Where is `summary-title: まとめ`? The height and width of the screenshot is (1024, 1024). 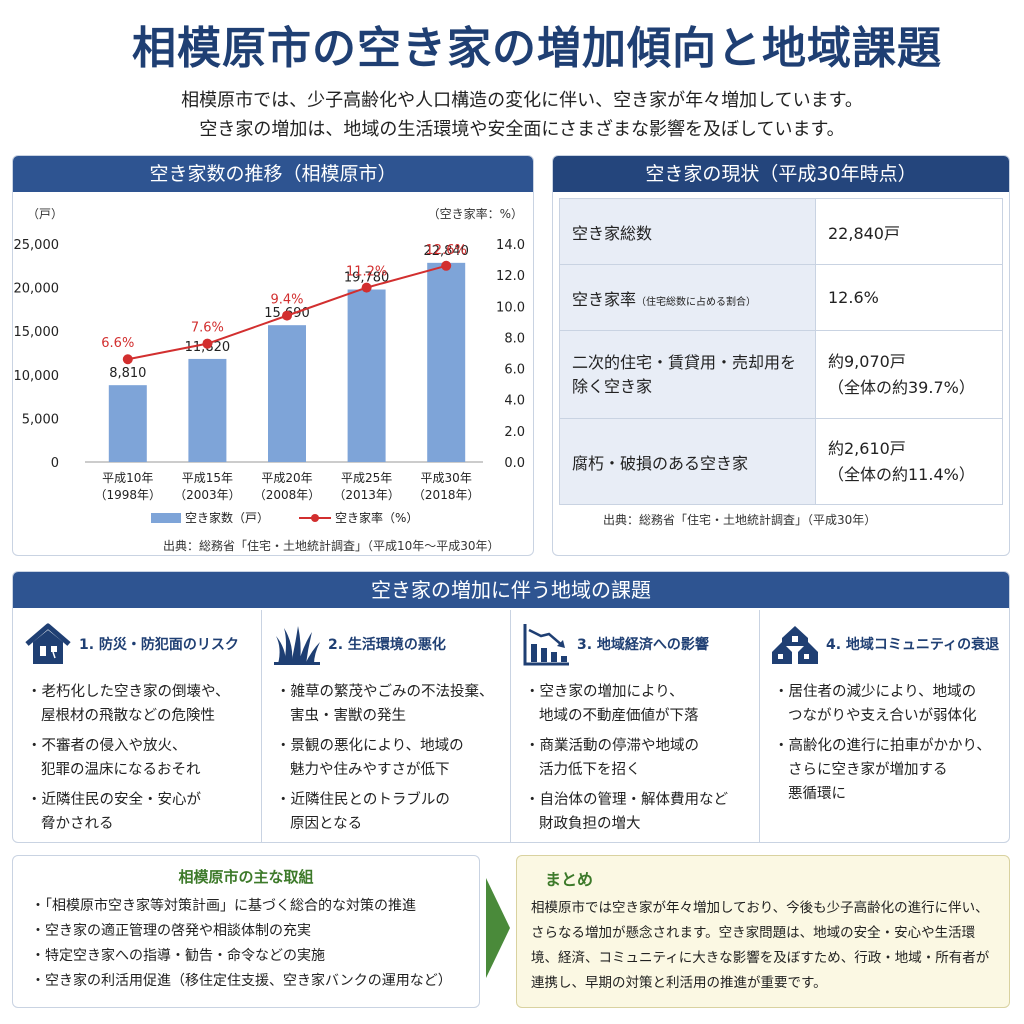 summary-title: まとめ is located at coordinates (569, 879).